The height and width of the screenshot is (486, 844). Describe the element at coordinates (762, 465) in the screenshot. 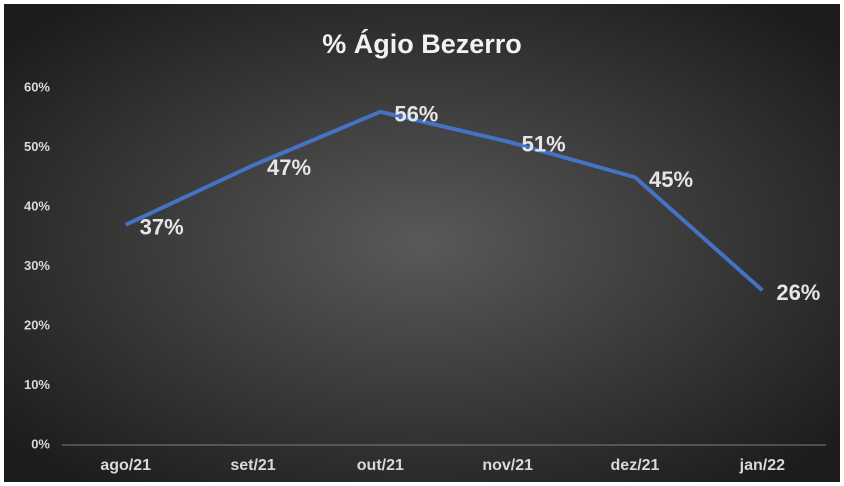

I see `x-tick-label: jan/22` at that location.